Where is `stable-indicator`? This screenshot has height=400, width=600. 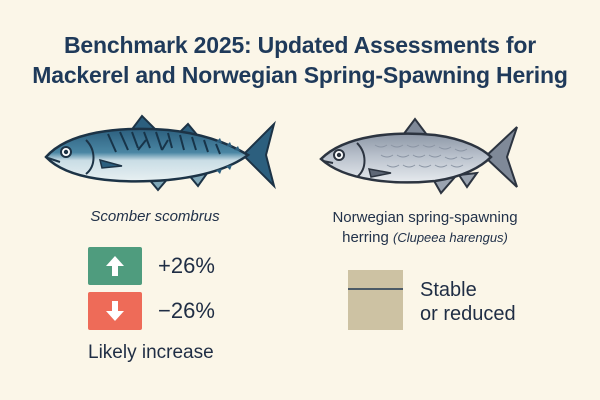
stable-indicator is located at coordinates (375, 300).